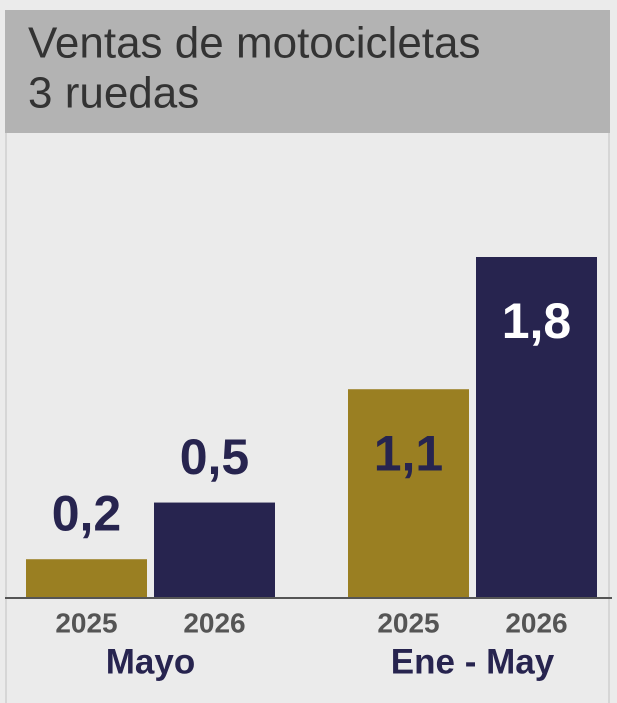 Image resolution: width=617 pixels, height=703 pixels. Describe the element at coordinates (254, 43) in the screenshot. I see `chart-title: Ventas de motocicletas` at that location.